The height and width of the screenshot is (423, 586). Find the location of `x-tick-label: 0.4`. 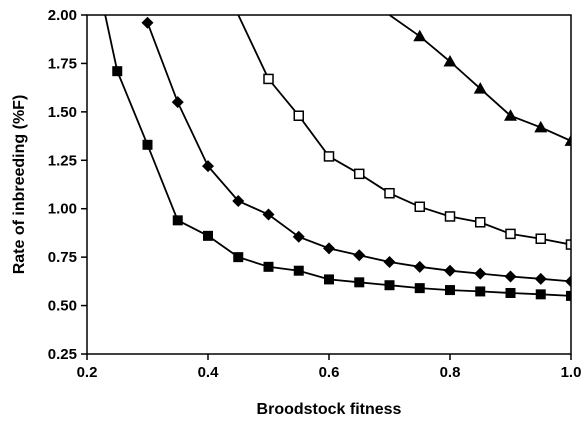

x-tick-label: 0.4 is located at coordinates (209, 372).